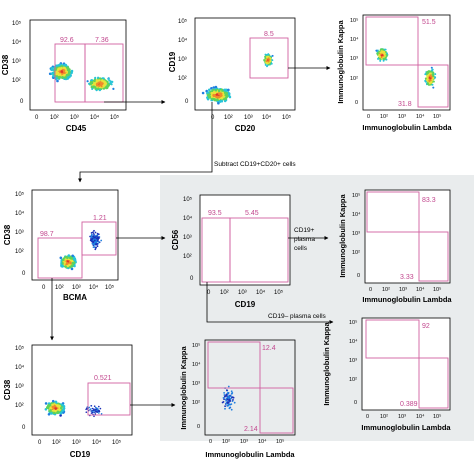 This screenshot has width=474, height=474. Describe the element at coordinates (269, 34) in the screenshot. I see `gate-label: 8.5` at that location.